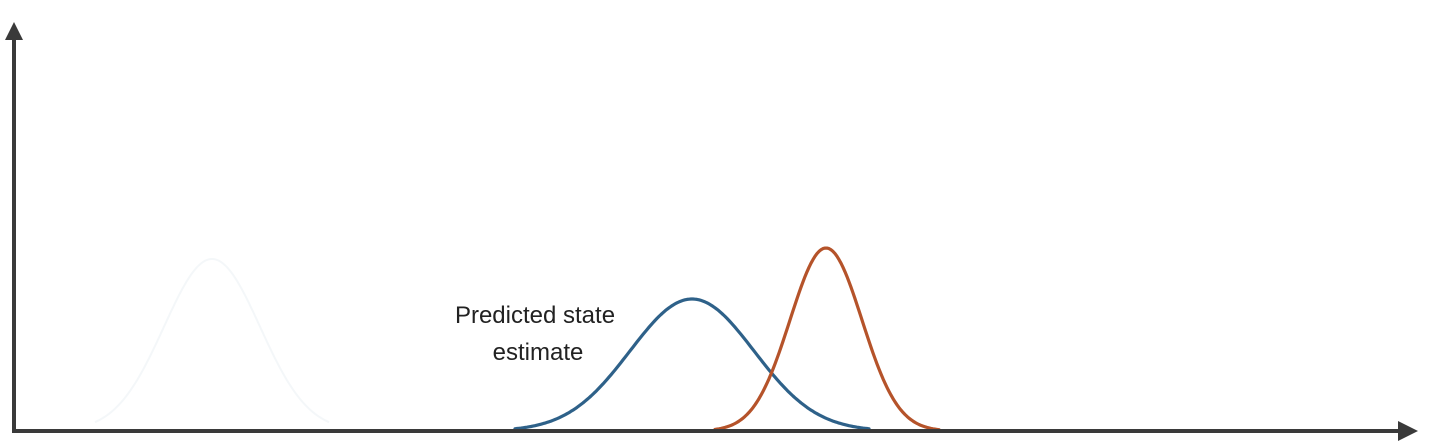 The width and height of the screenshot is (1432, 444). Describe the element at coordinates (827, 339) in the screenshot. I see `measurement-curve` at that location.